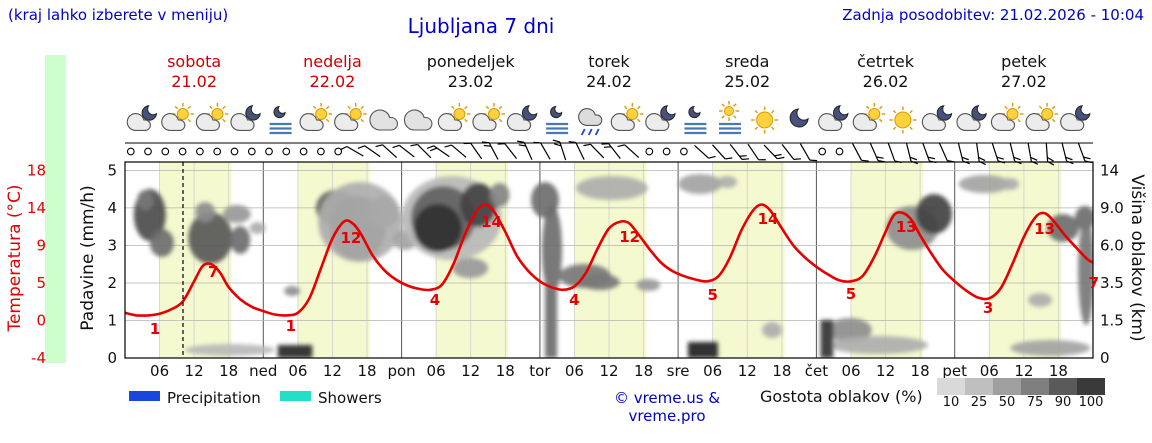 This screenshot has height=443, width=1152. Describe the element at coordinates (747, 72) in the screenshot. I see `day-header: sreda 25.02` at that location.